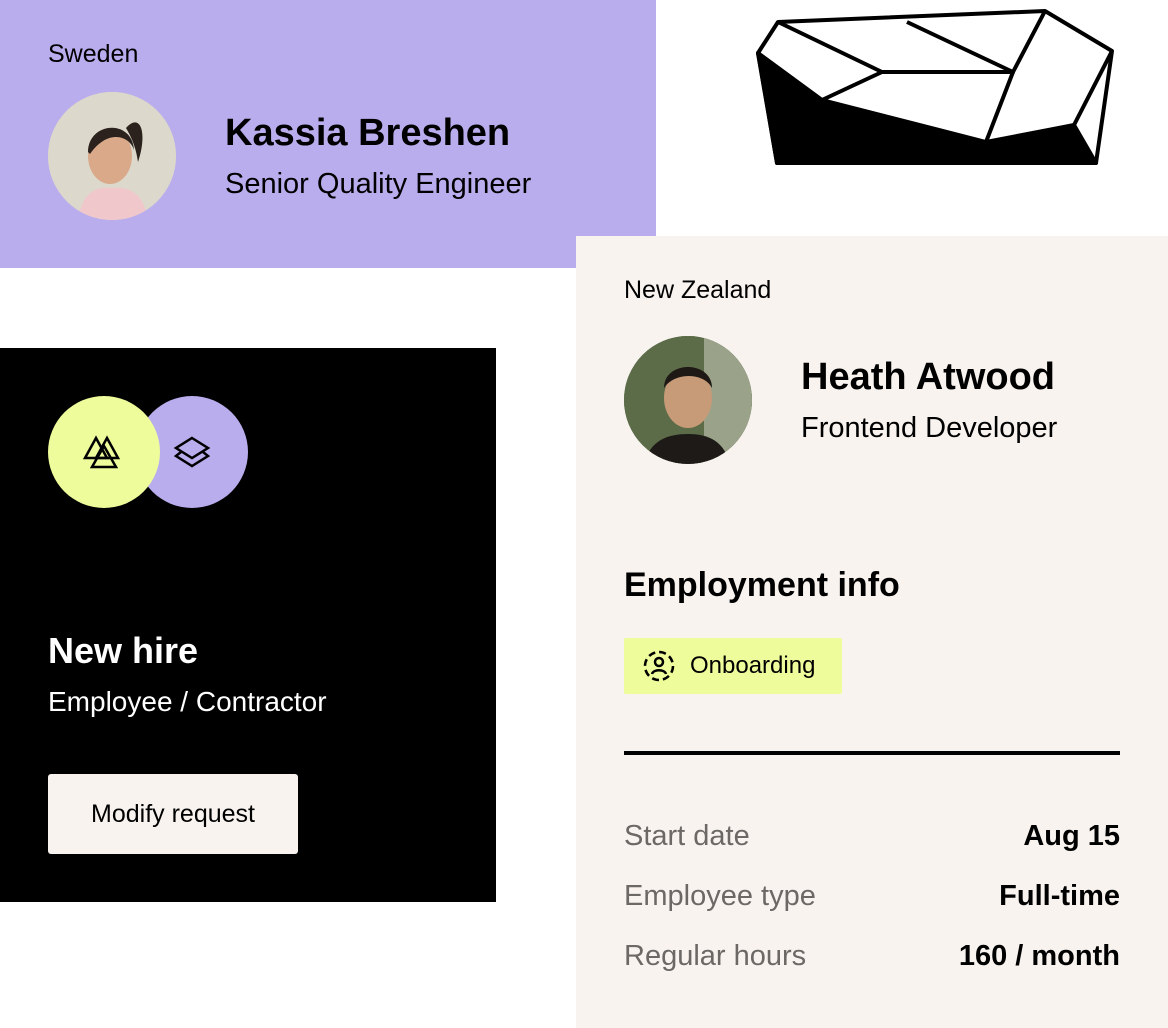  Describe the element at coordinates (687, 836) in the screenshot. I see `detail-label: Start date` at that location.